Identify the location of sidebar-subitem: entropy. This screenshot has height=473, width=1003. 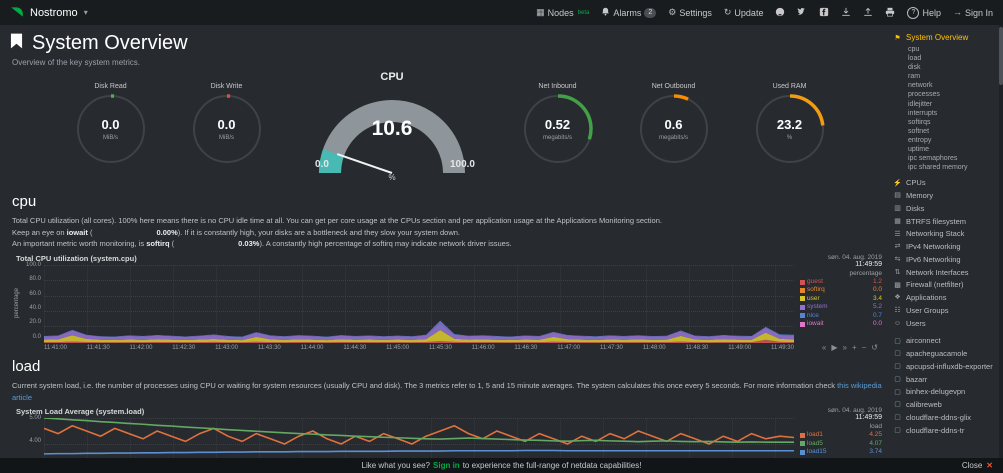
(920, 140).